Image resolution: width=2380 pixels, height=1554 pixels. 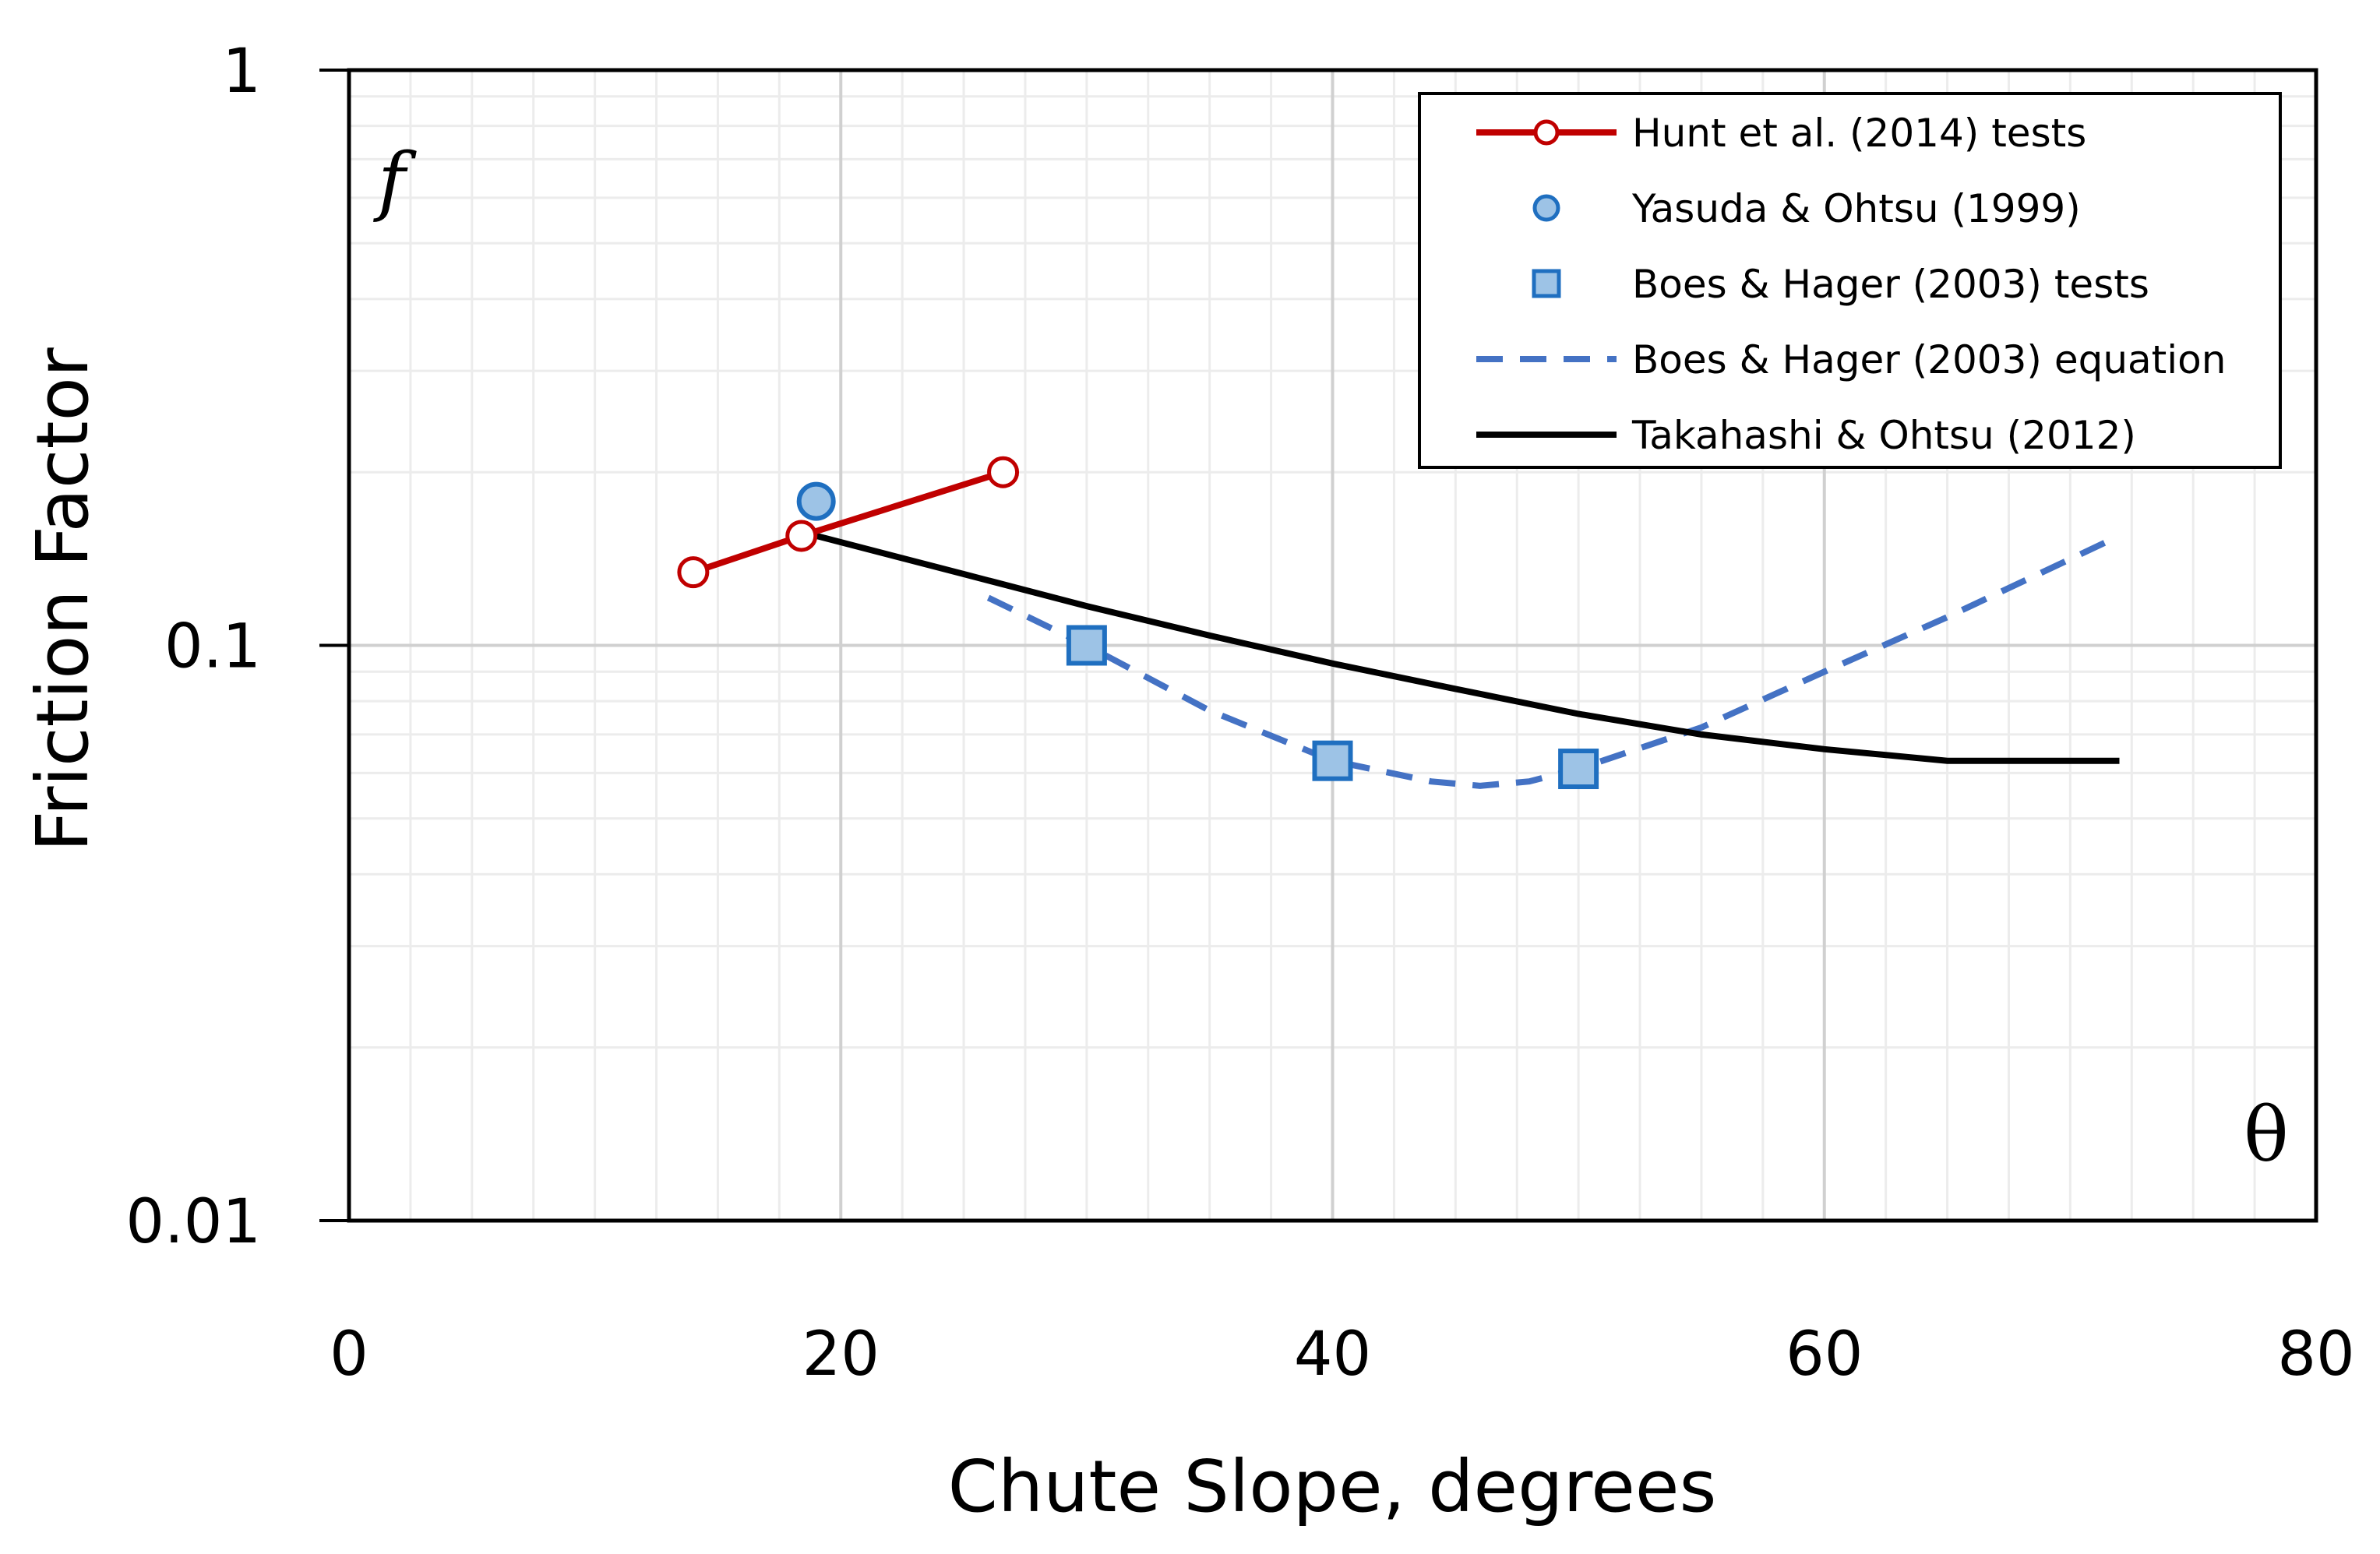 I want to click on series-group, so click(x=1399, y=623).